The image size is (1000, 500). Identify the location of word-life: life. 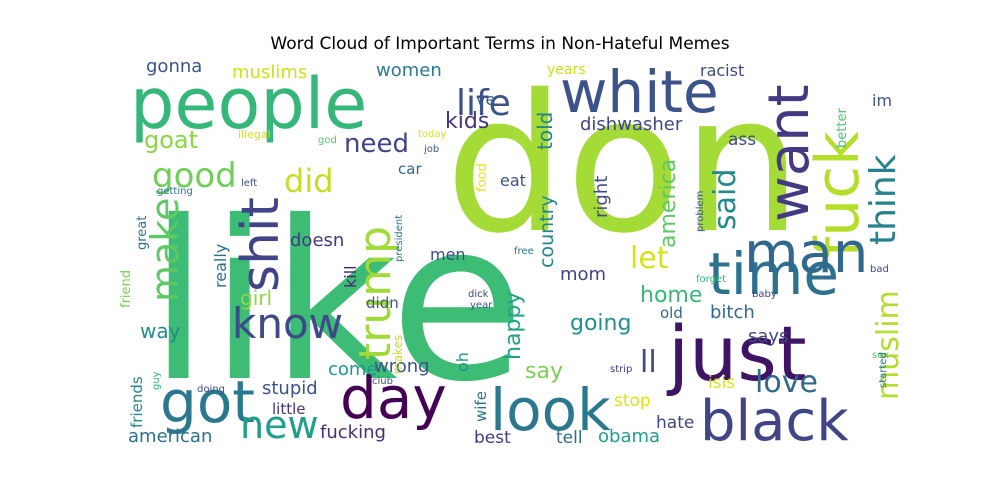
(483, 103).